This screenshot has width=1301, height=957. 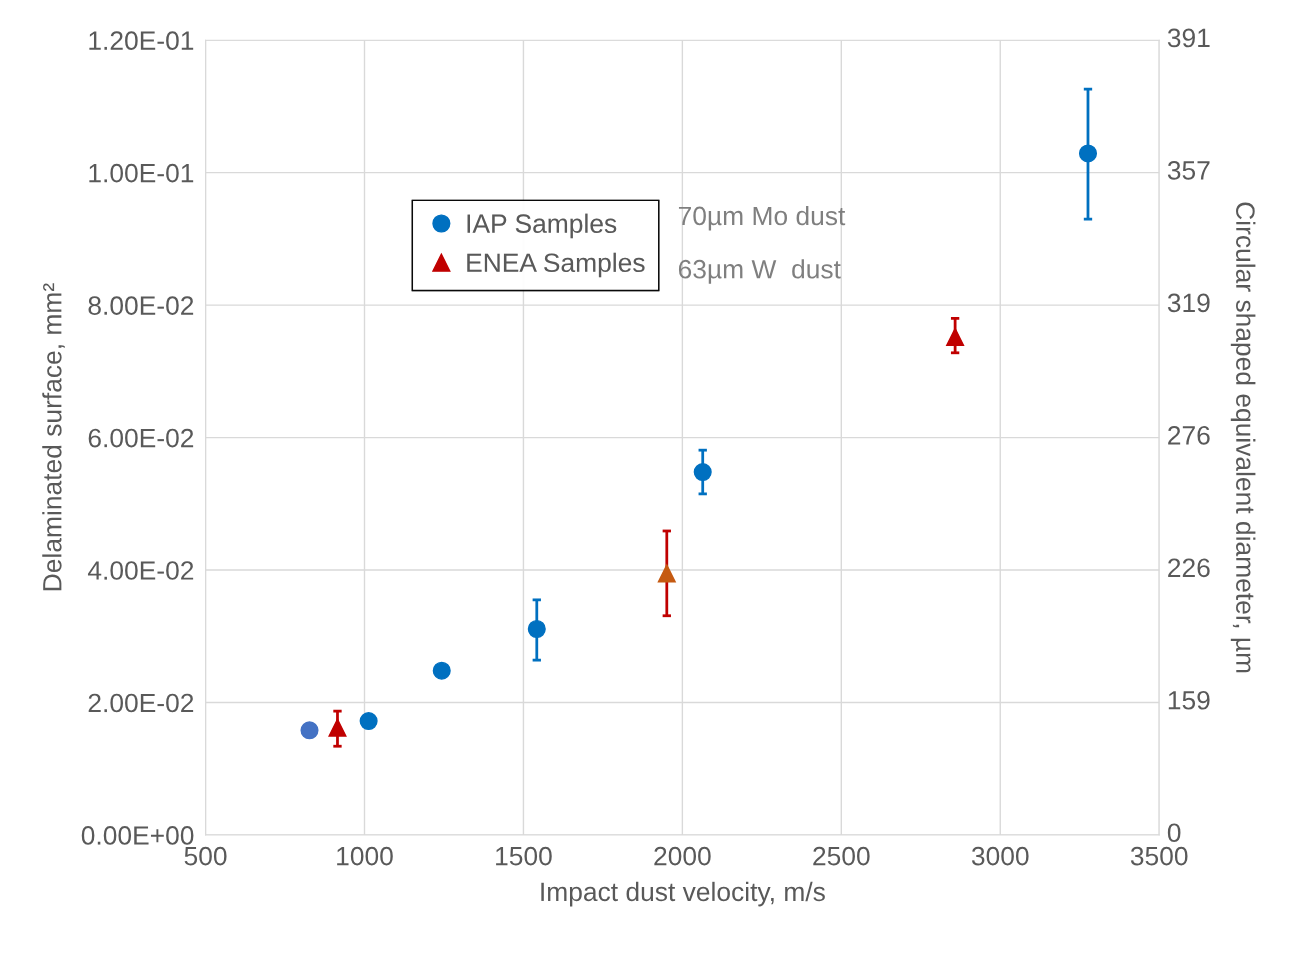 What do you see at coordinates (1188, 303) in the screenshot?
I see `text: 319` at bounding box center [1188, 303].